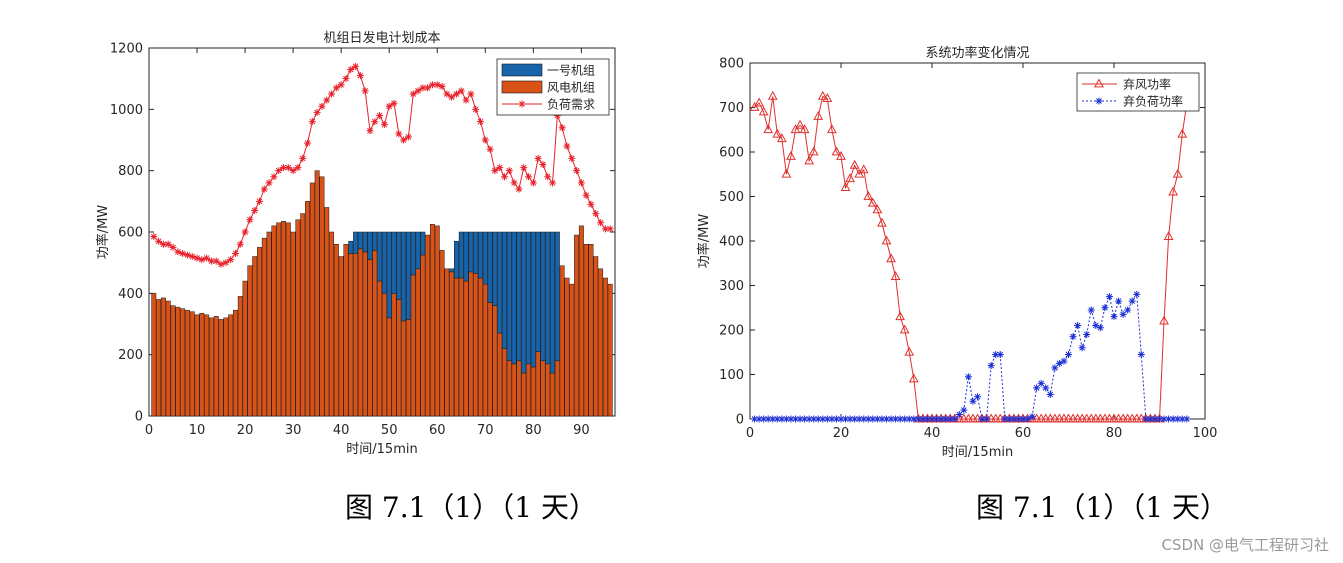 Image resolution: width=1343 pixels, height=563 pixels. What do you see at coordinates (126, 110) in the screenshot?
I see `y-tick-label: 1000` at bounding box center [126, 110].